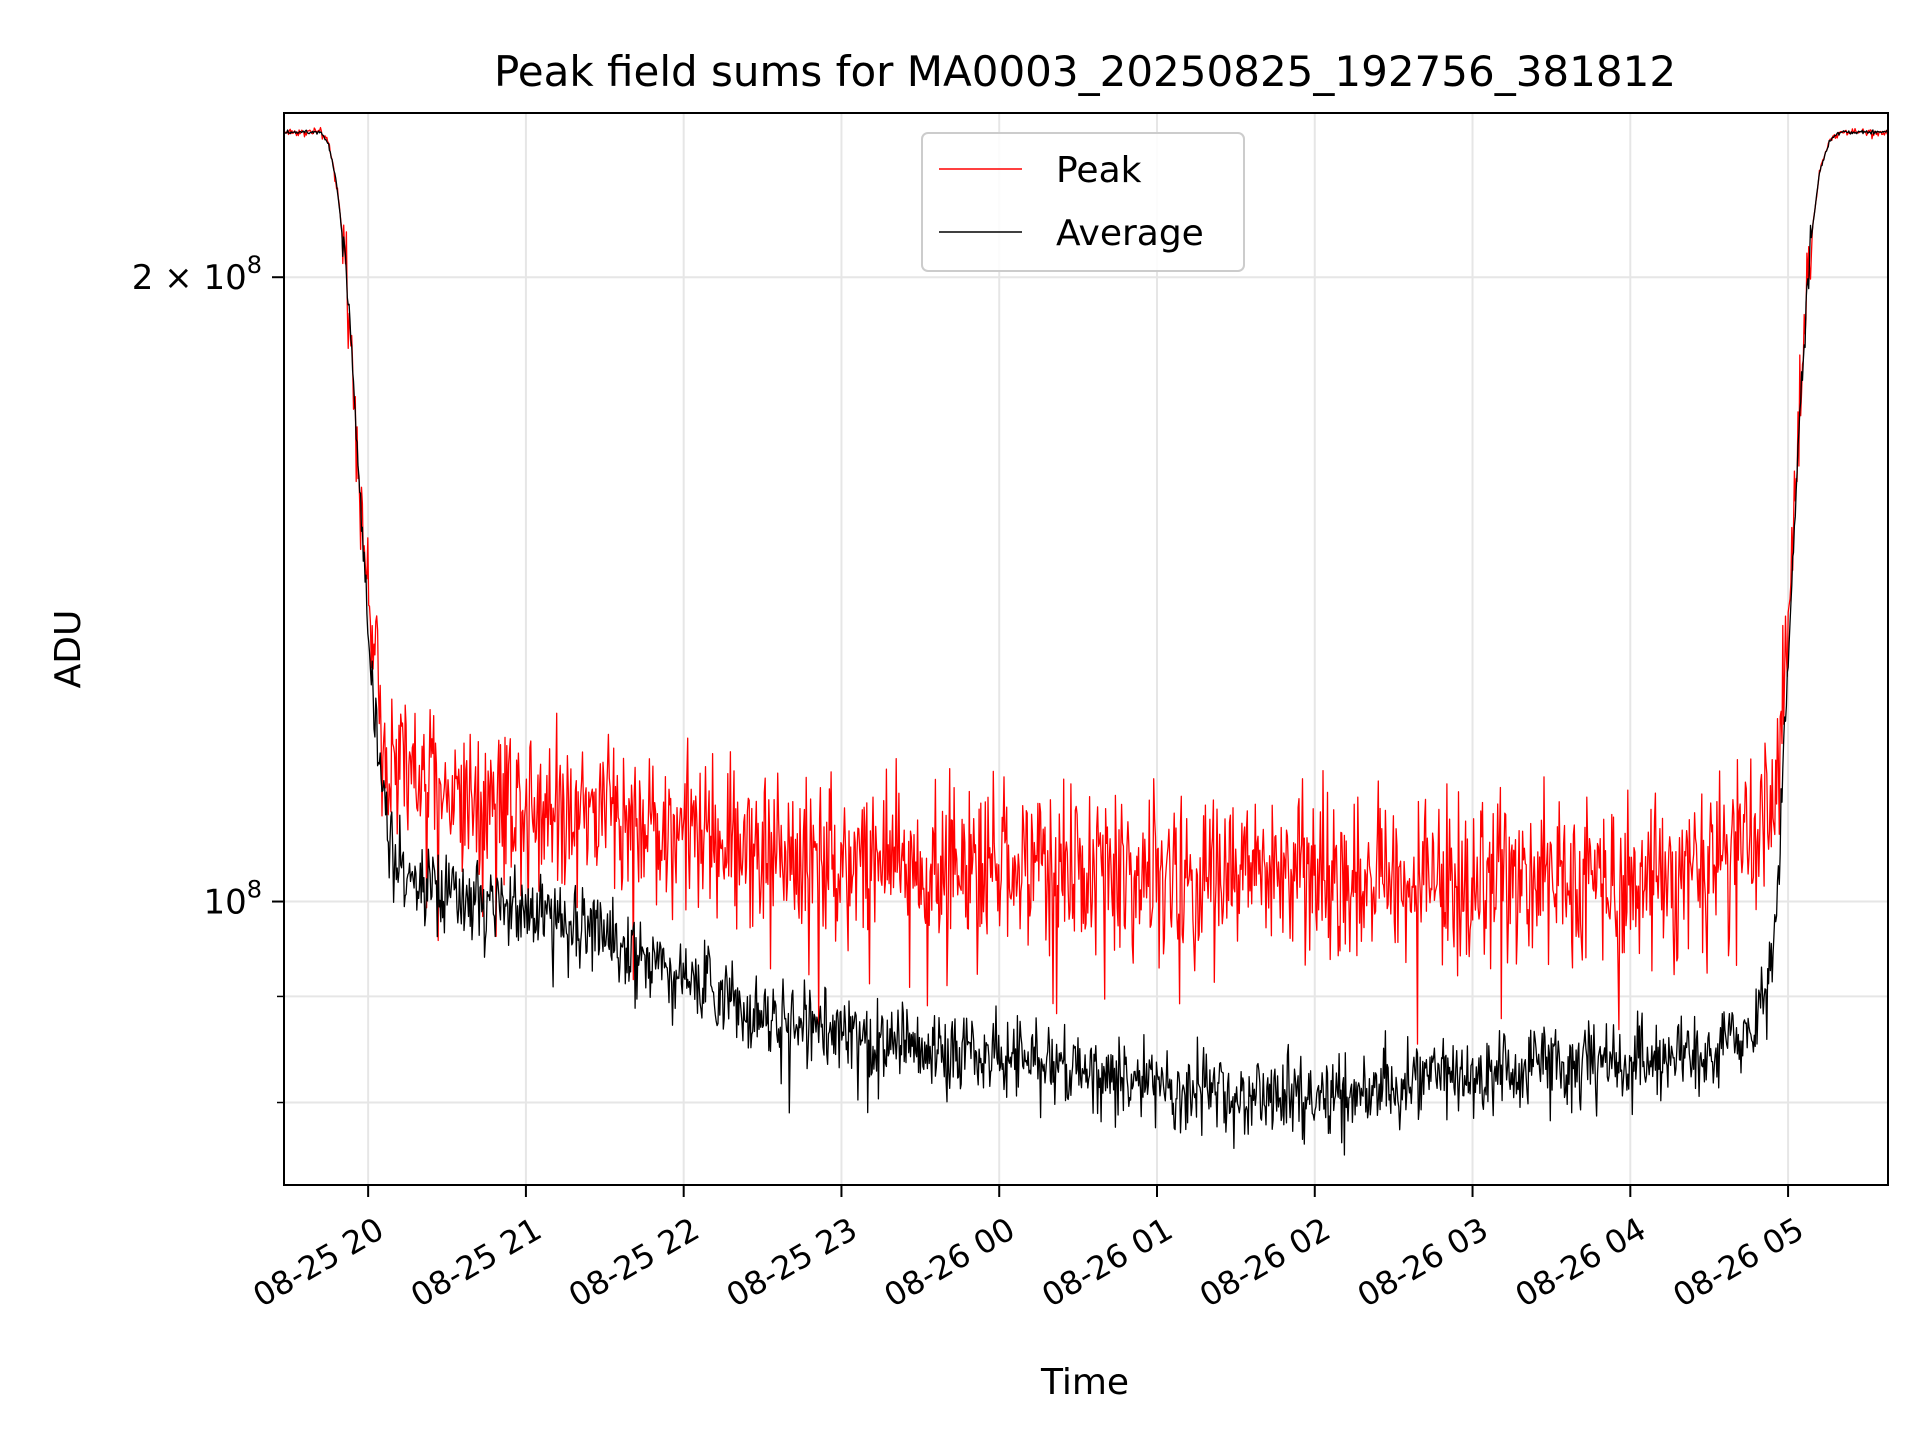  I want to click on y-tick-label: 108, so click(232, 899).